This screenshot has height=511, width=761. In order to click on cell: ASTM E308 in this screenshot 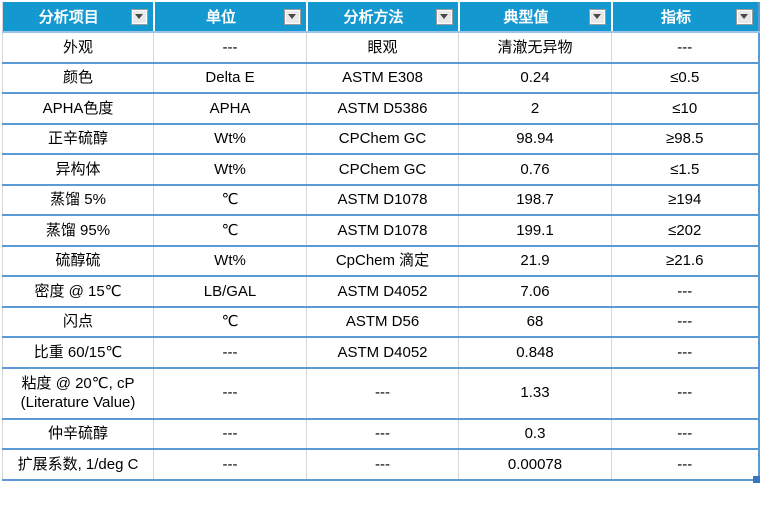, I will do `click(382, 78)`.